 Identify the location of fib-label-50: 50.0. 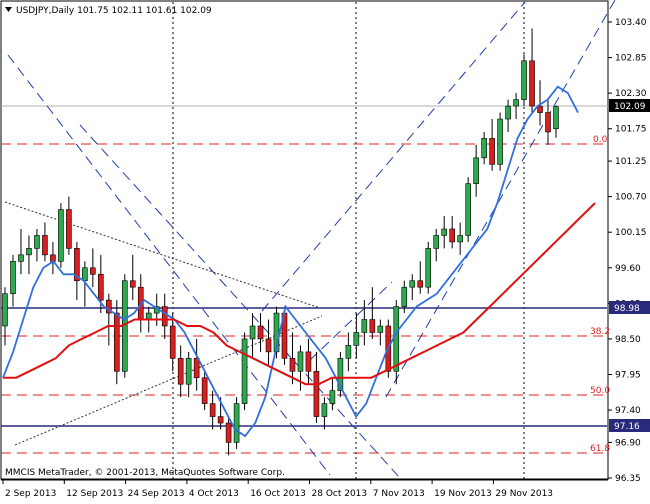
(600, 391).